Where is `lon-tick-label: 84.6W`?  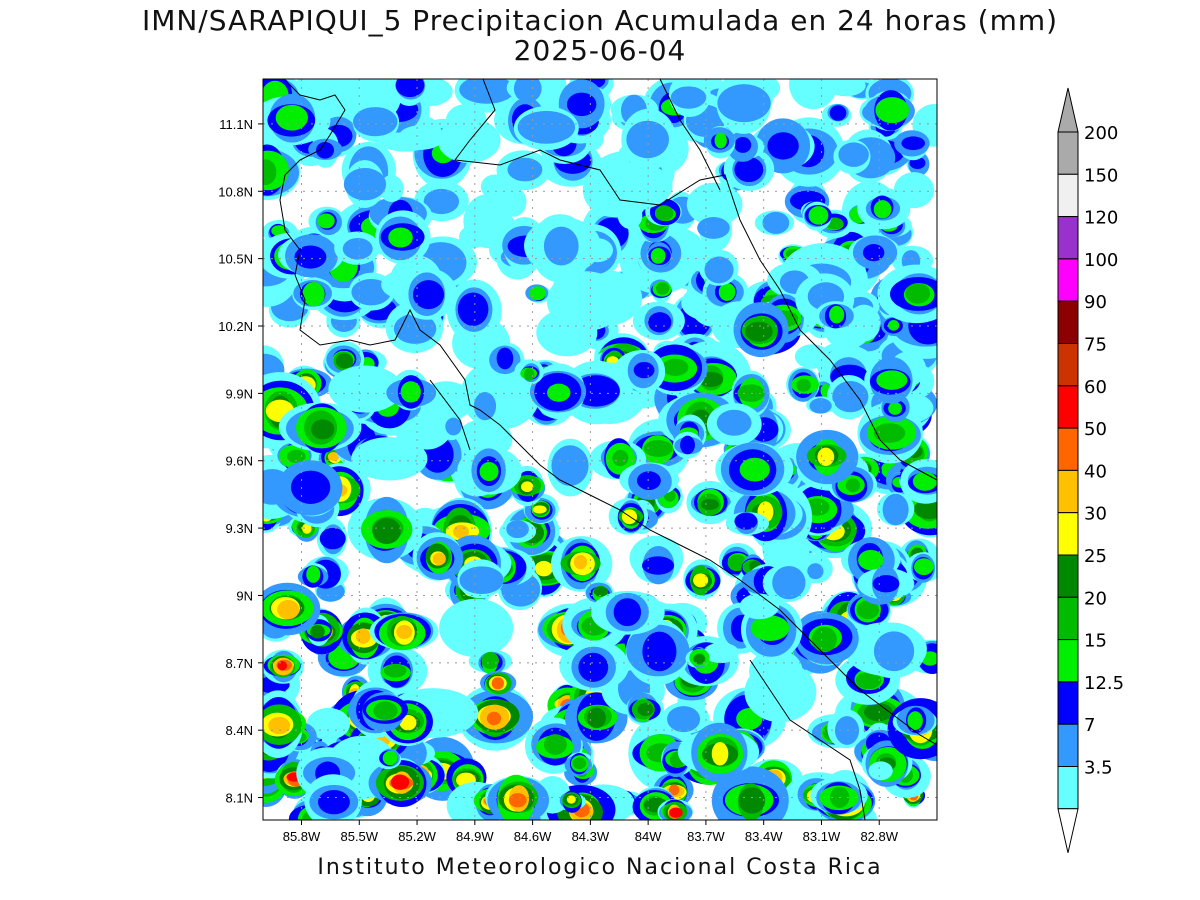
lon-tick-label: 84.6W is located at coordinates (533, 836).